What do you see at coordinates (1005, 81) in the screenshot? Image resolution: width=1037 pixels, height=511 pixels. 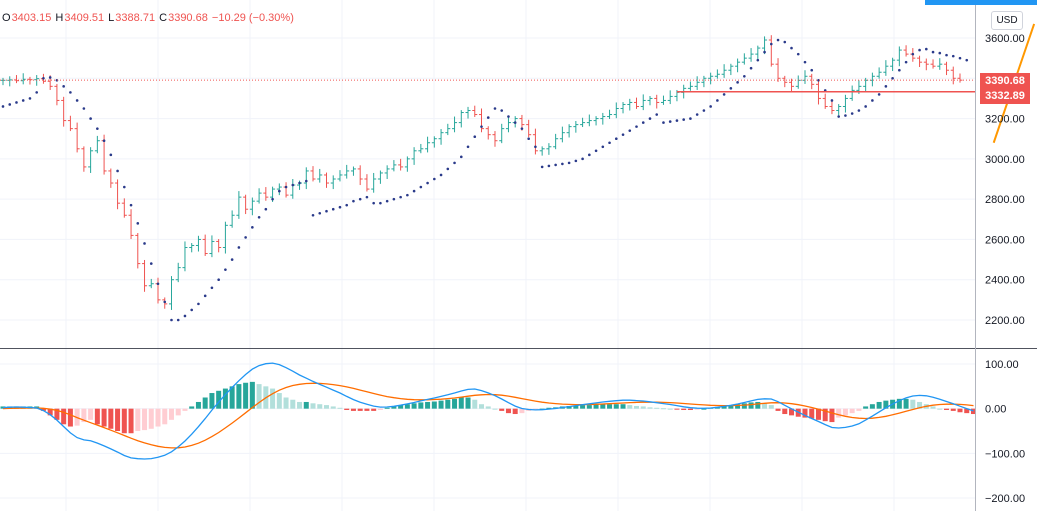 I see `last-price-label: 3390.68` at bounding box center [1005, 81].